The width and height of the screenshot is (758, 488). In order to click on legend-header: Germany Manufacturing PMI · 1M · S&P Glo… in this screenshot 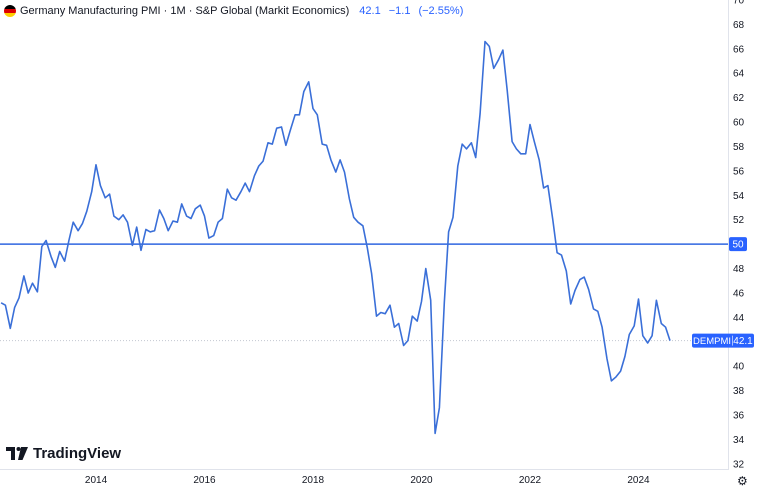, I will do `click(233, 11)`.